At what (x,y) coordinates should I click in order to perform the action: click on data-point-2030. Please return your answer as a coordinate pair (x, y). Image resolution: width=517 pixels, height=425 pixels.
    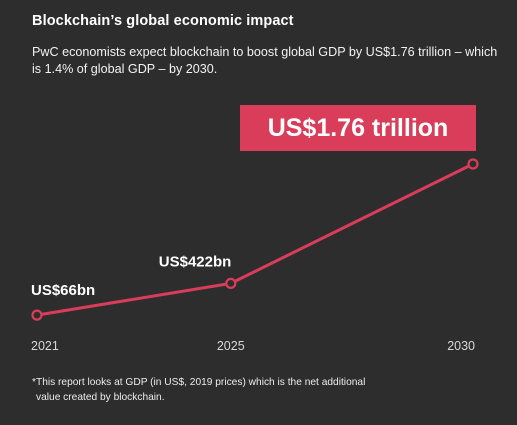
    Looking at the image, I should click on (473, 164).